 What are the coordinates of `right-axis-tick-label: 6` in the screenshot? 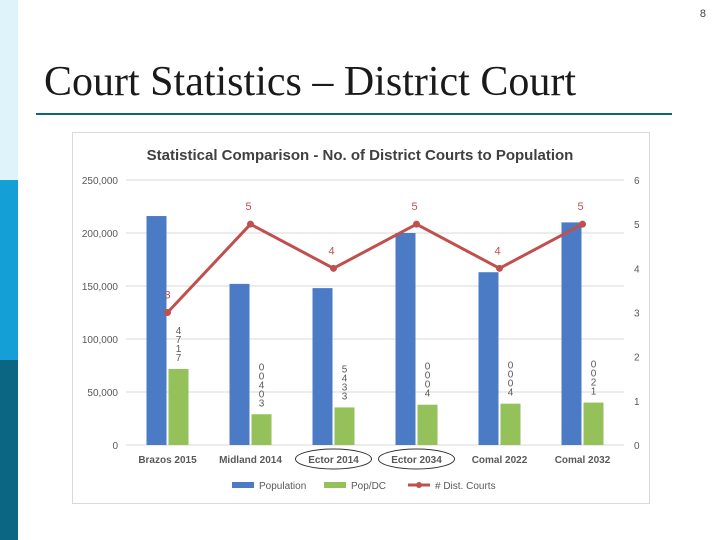 It's located at (637, 181).